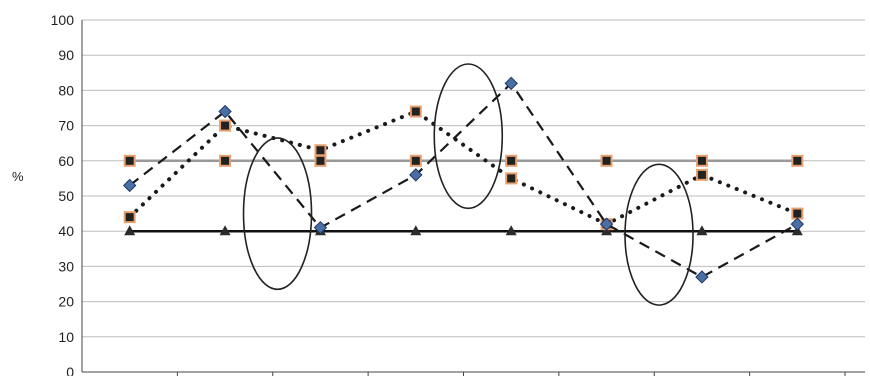 This screenshot has height=376, width=870. Describe the element at coordinates (63, 20) in the screenshot. I see `y-tick-label: 100` at that location.